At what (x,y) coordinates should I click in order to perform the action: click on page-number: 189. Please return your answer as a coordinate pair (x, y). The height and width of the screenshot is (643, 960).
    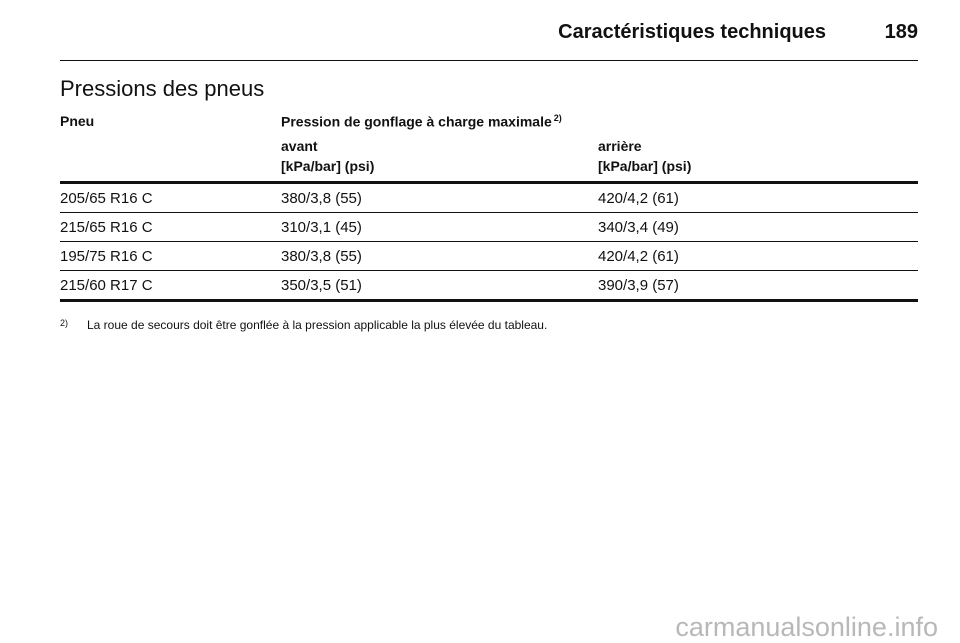
    Looking at the image, I should click on (901, 32).